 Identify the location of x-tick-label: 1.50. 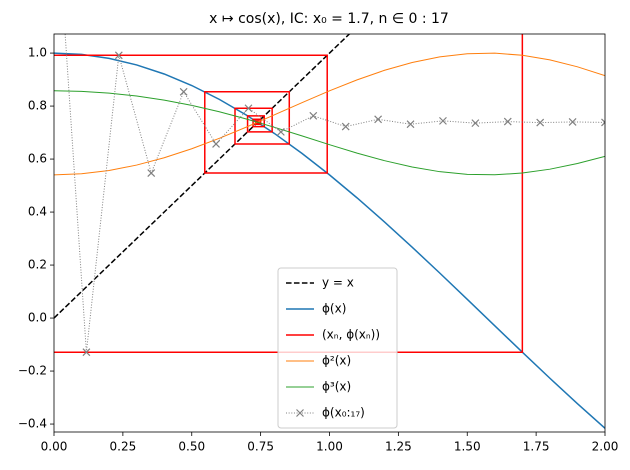
(467, 447).